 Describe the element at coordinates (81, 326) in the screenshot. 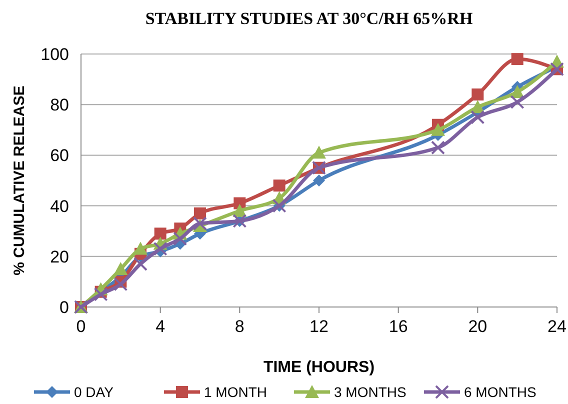

I see `x-tick-label: 0` at that location.